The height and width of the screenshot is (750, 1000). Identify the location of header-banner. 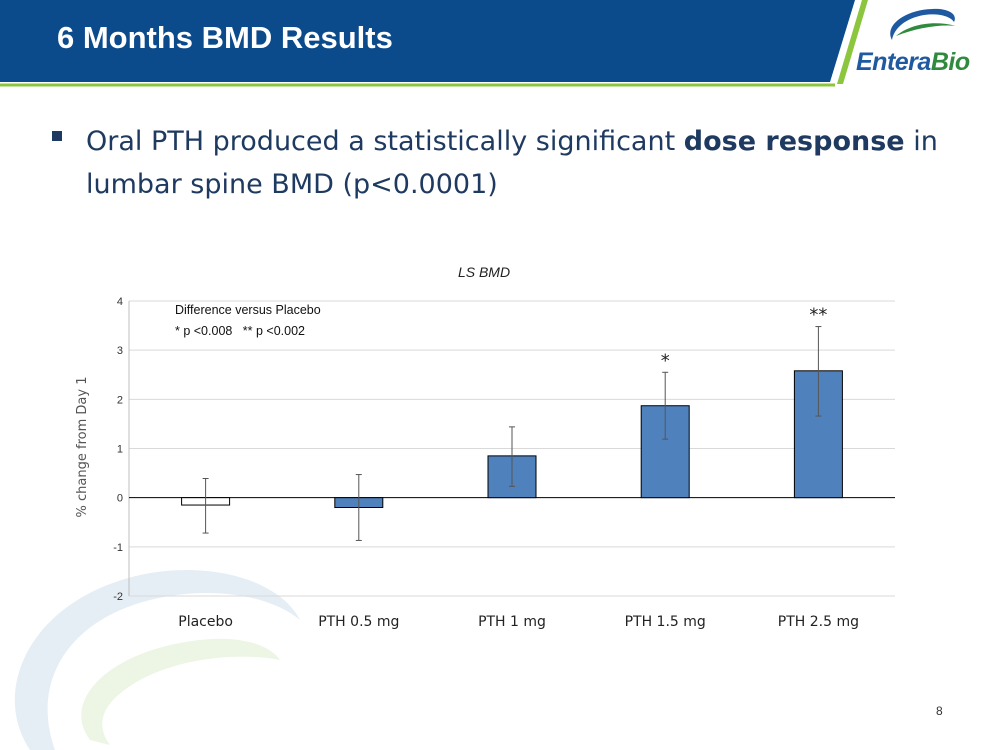
(434, 43).